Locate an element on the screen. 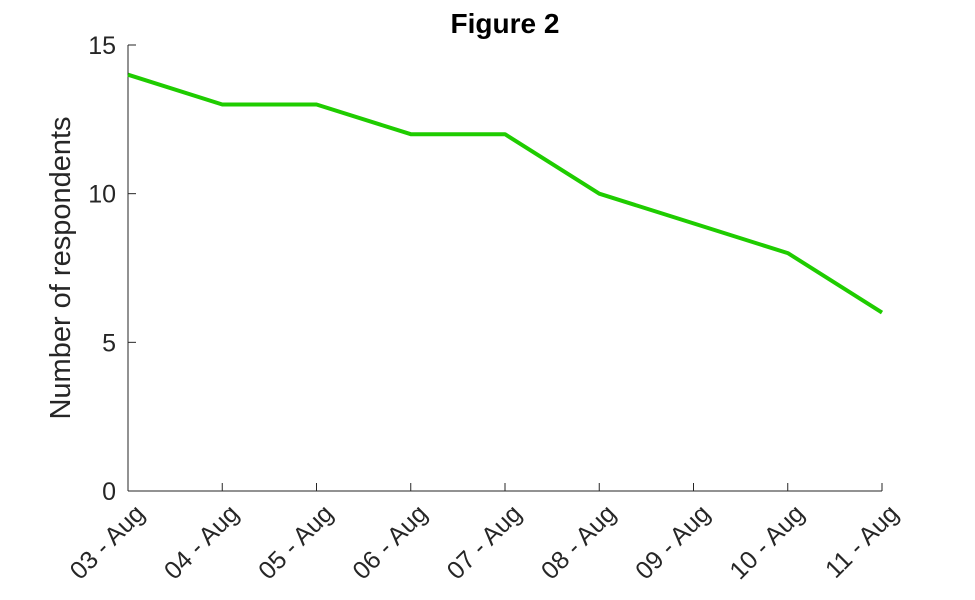  x-tick-label: 07 - Aug is located at coordinates (485, 542).